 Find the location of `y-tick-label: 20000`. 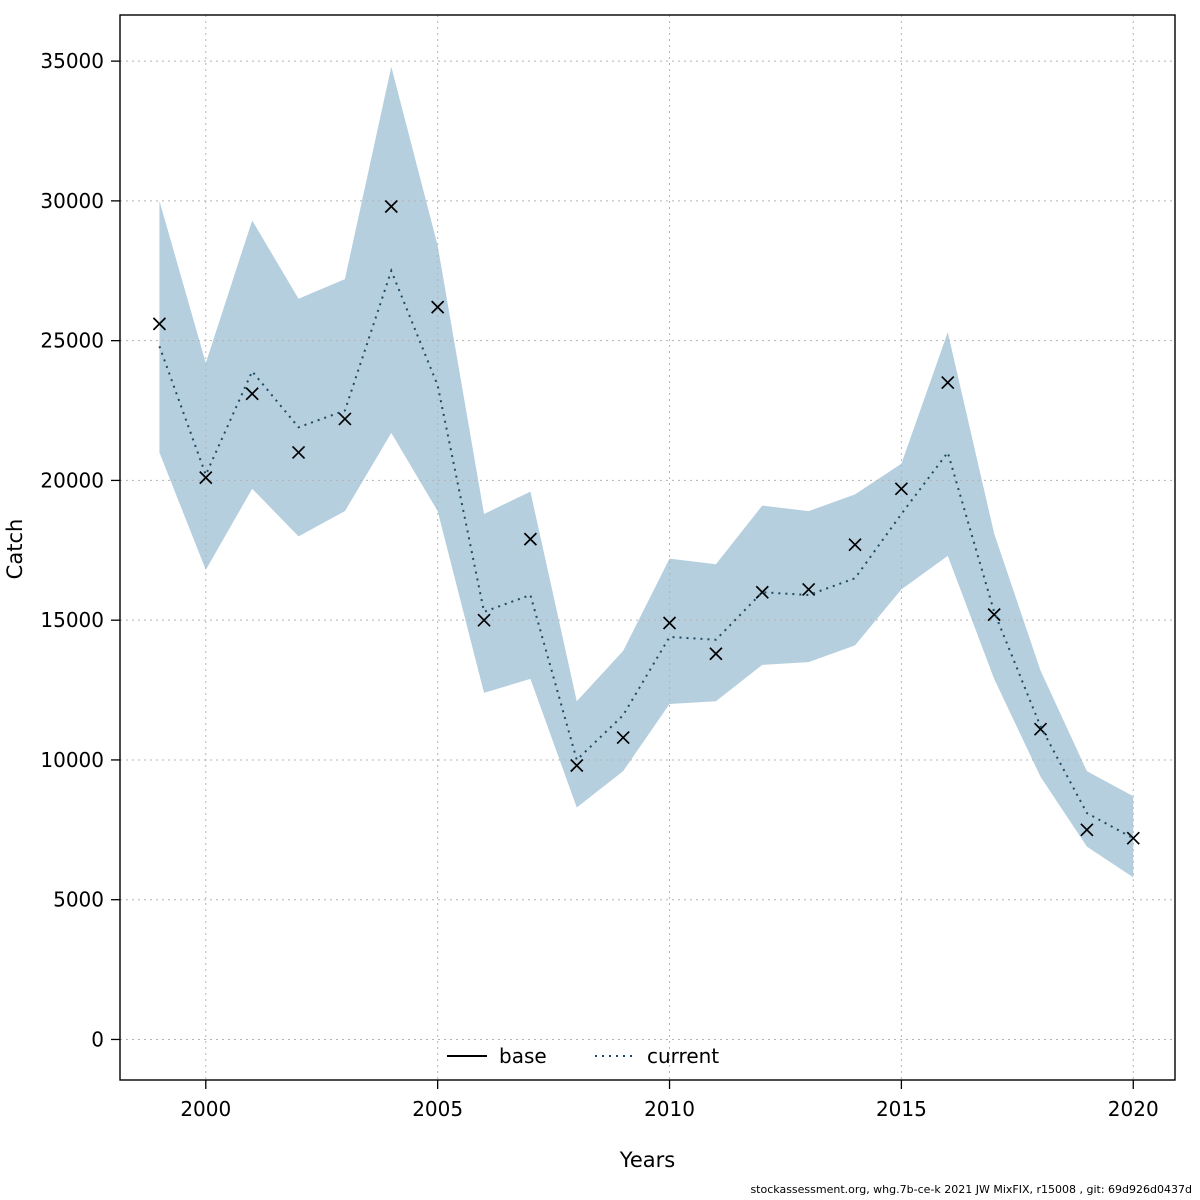

y-tick-label: 20000 is located at coordinates (72, 480).